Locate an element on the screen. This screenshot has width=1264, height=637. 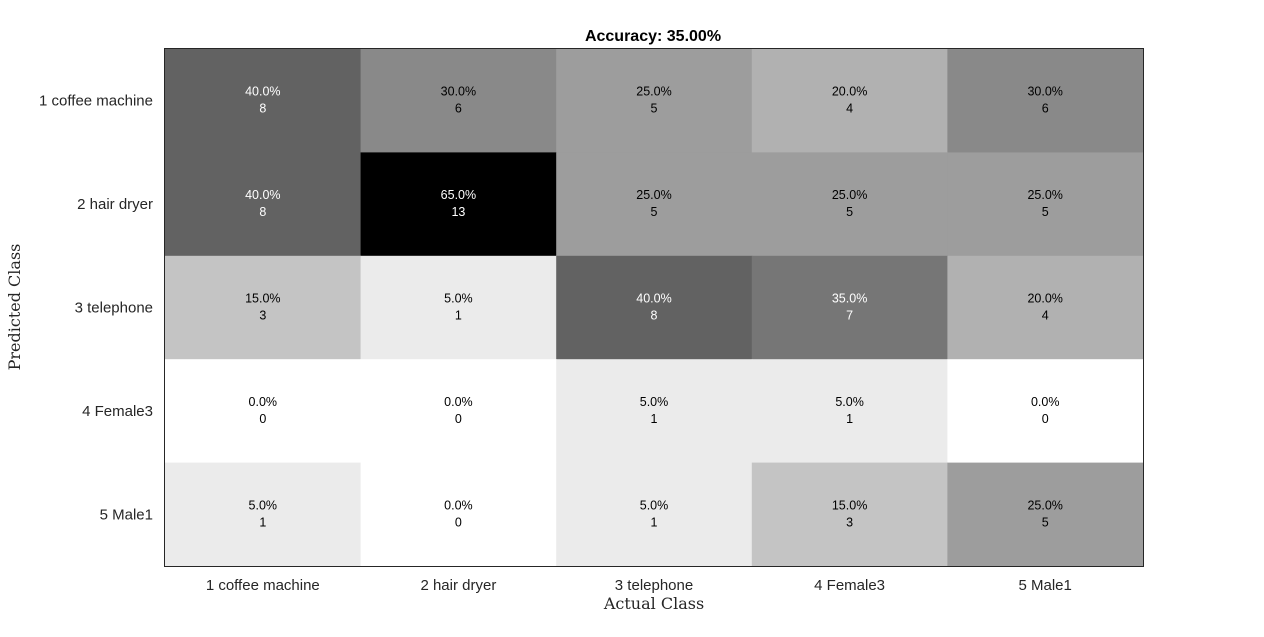
cell-count-r4-c5: 0 is located at coordinates (1045, 419).